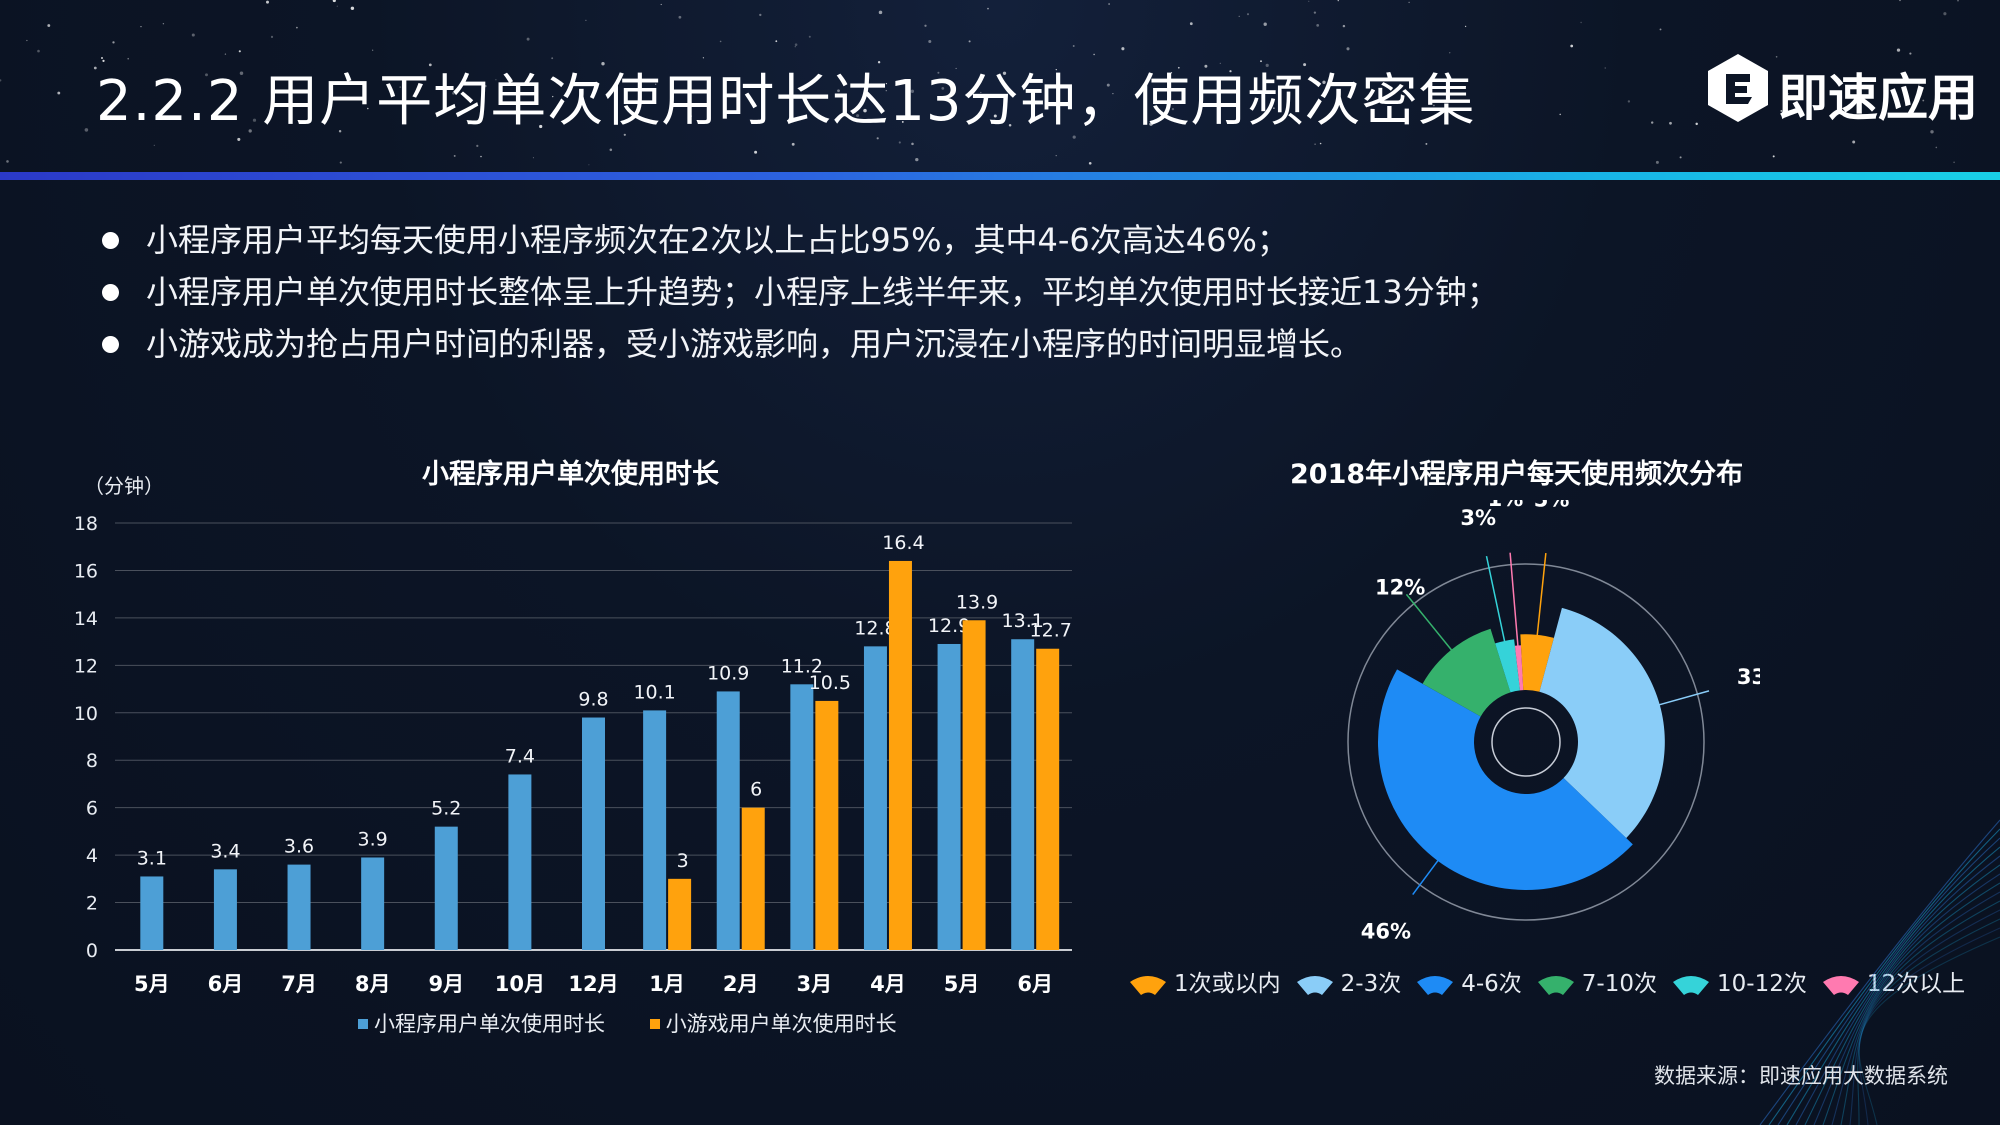 The image size is (2000, 1125). I want to click on x-tick-label: 2月, so click(741, 984).